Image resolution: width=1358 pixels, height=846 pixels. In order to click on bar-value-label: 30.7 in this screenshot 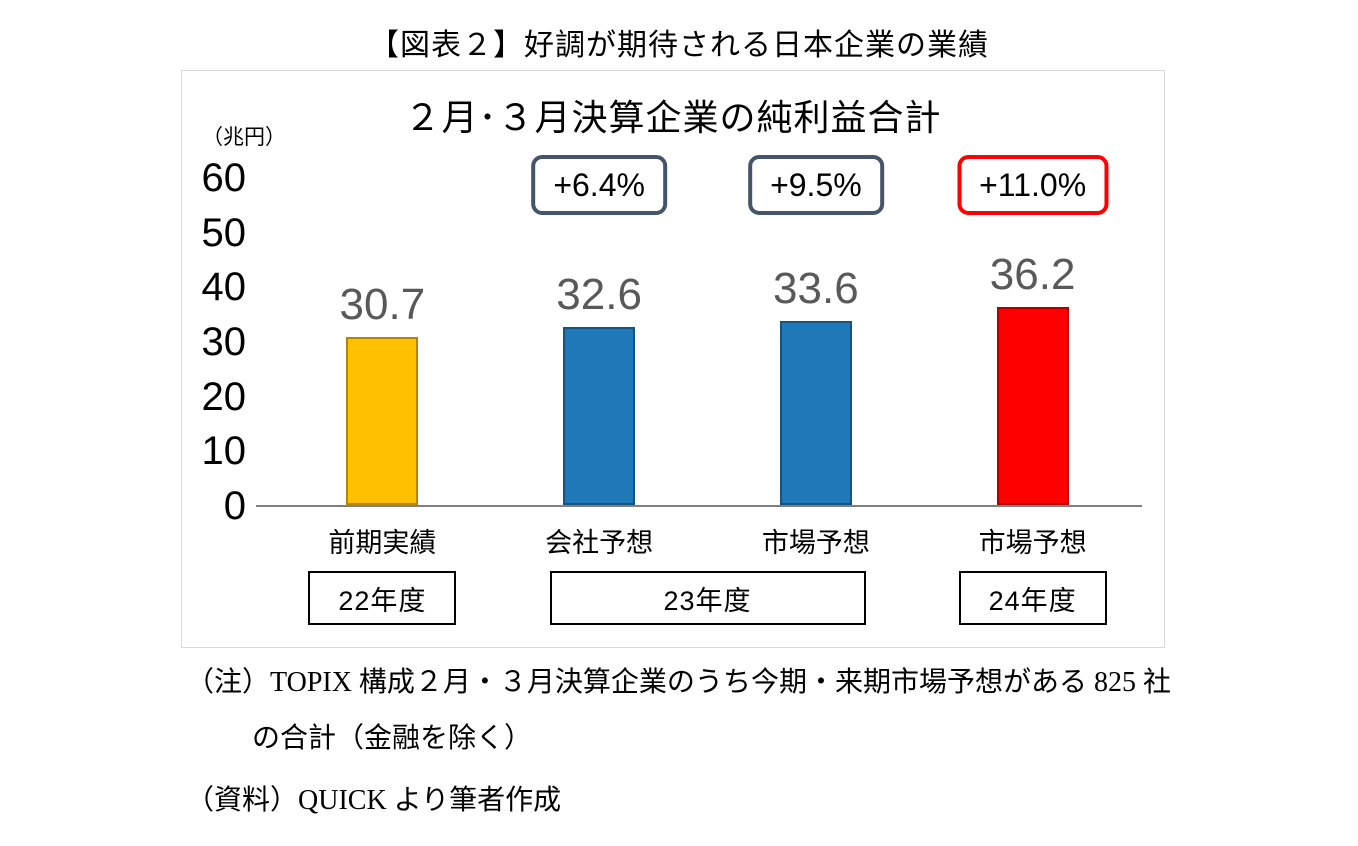, I will do `click(382, 305)`.